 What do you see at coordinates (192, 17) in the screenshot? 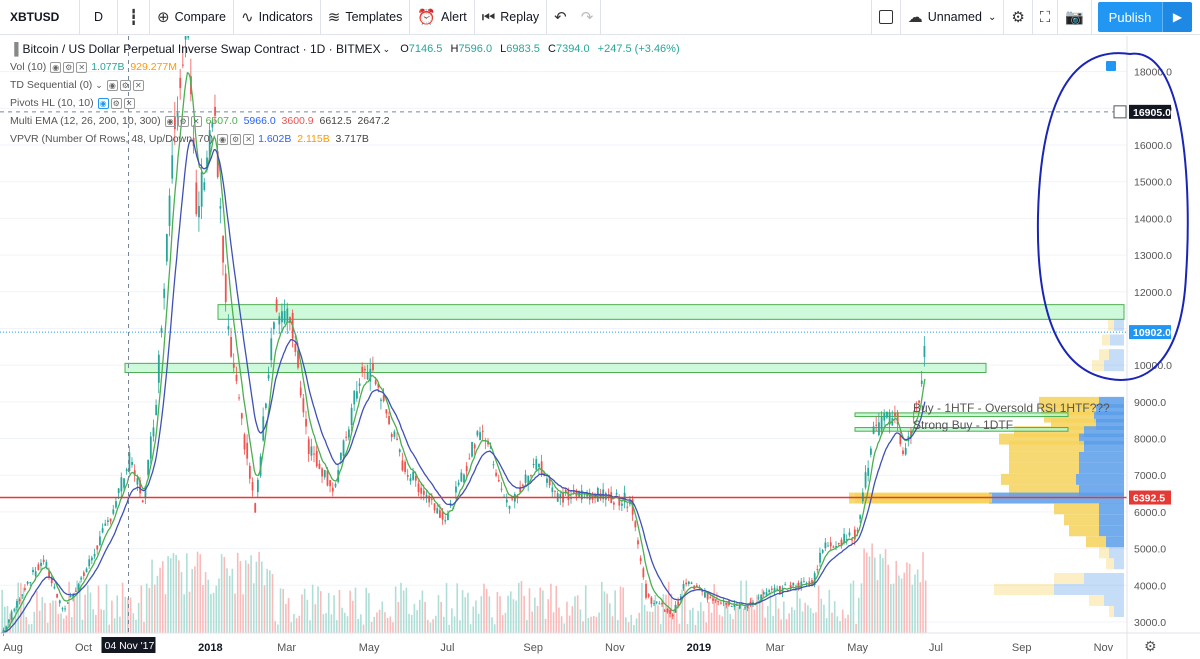
I see `compare-button: ⊕ Compare` at bounding box center [192, 17].